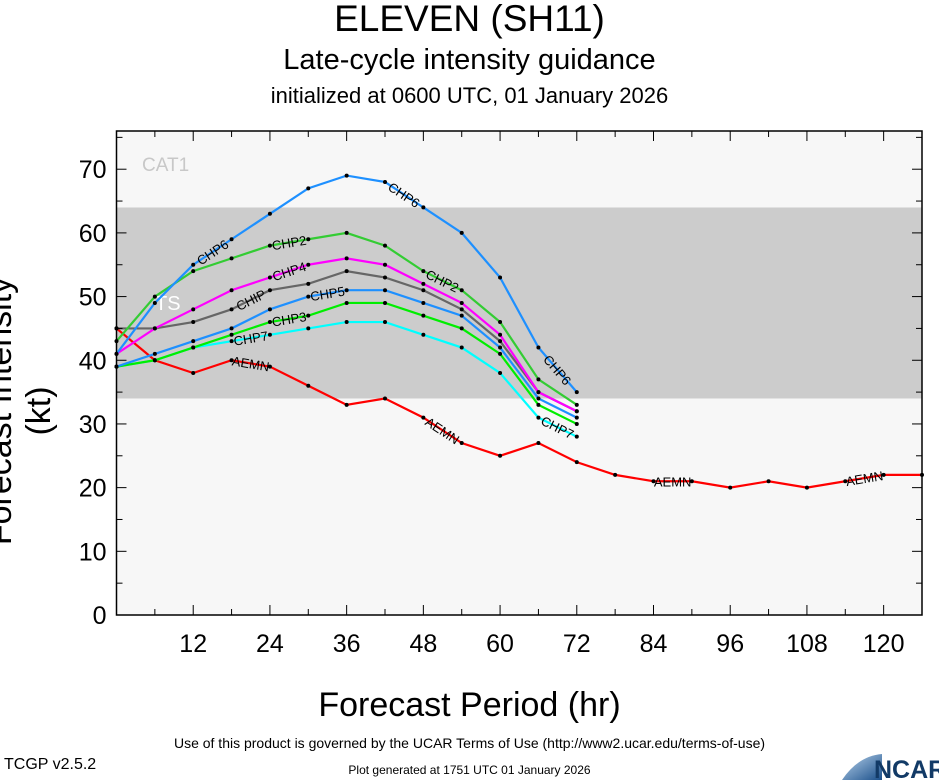  Describe the element at coordinates (250, 338) in the screenshot. I see `series-label: CHP7` at that location.